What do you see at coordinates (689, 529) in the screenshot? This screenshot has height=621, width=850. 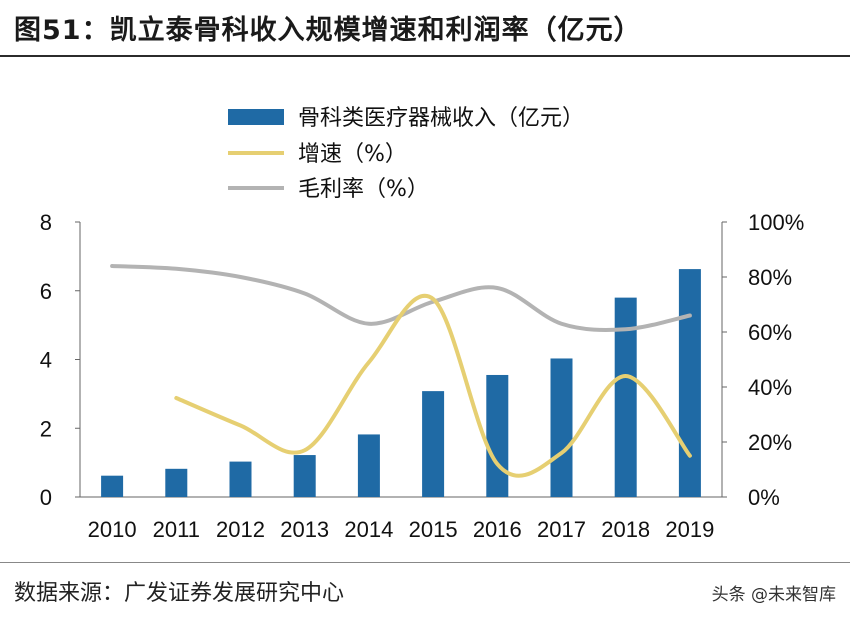 I see `x-tick-label: 2019` at bounding box center [689, 529].